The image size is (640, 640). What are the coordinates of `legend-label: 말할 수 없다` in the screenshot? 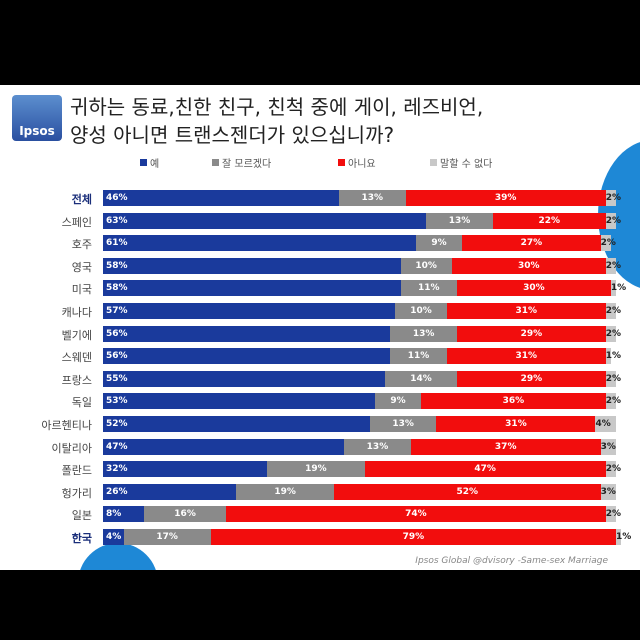 It's located at (466, 164).